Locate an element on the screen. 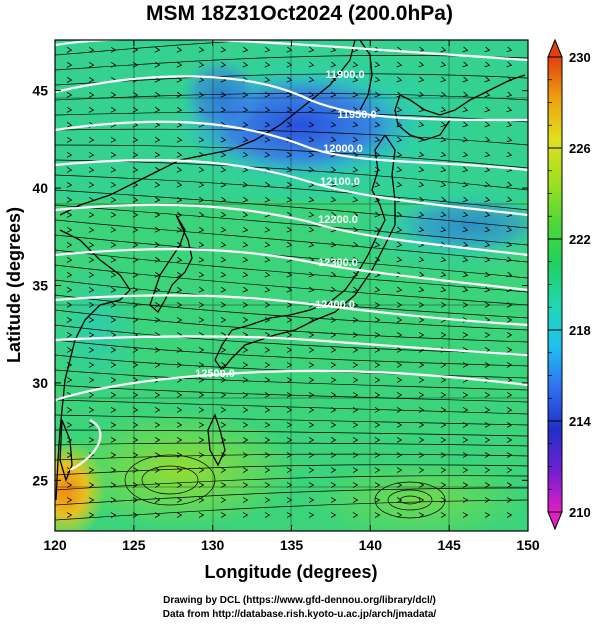 This screenshot has width=599, height=625. coastline-hokkaido is located at coordinates (460, 107).